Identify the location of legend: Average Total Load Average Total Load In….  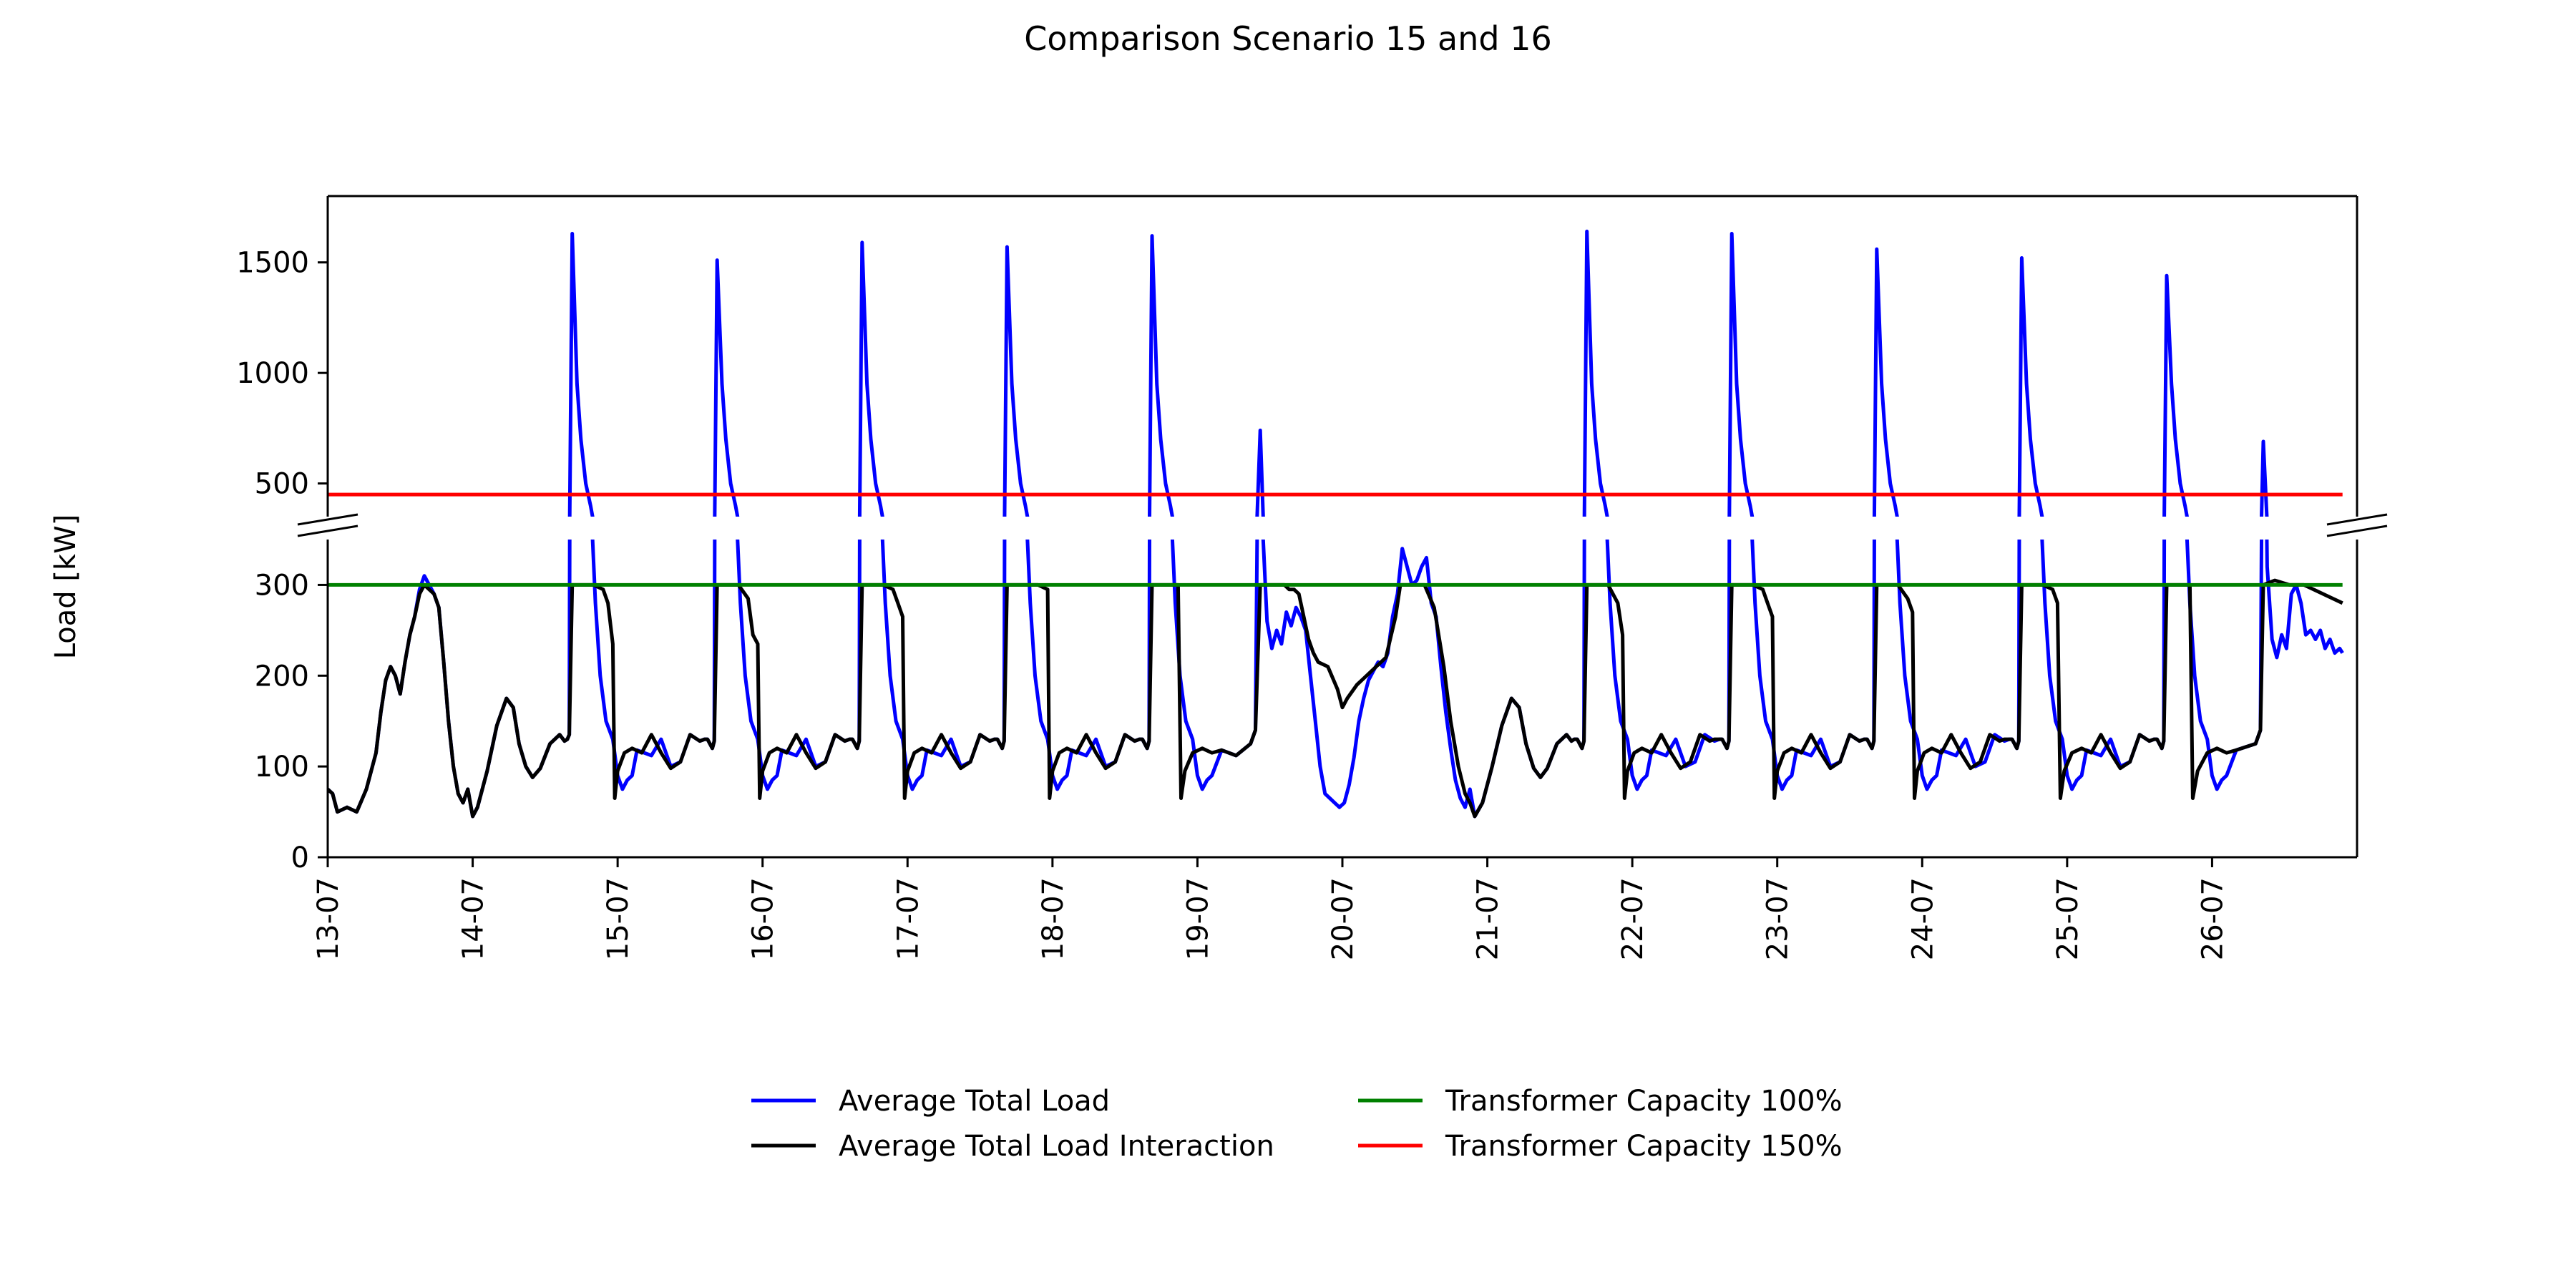
(1297, 1124).